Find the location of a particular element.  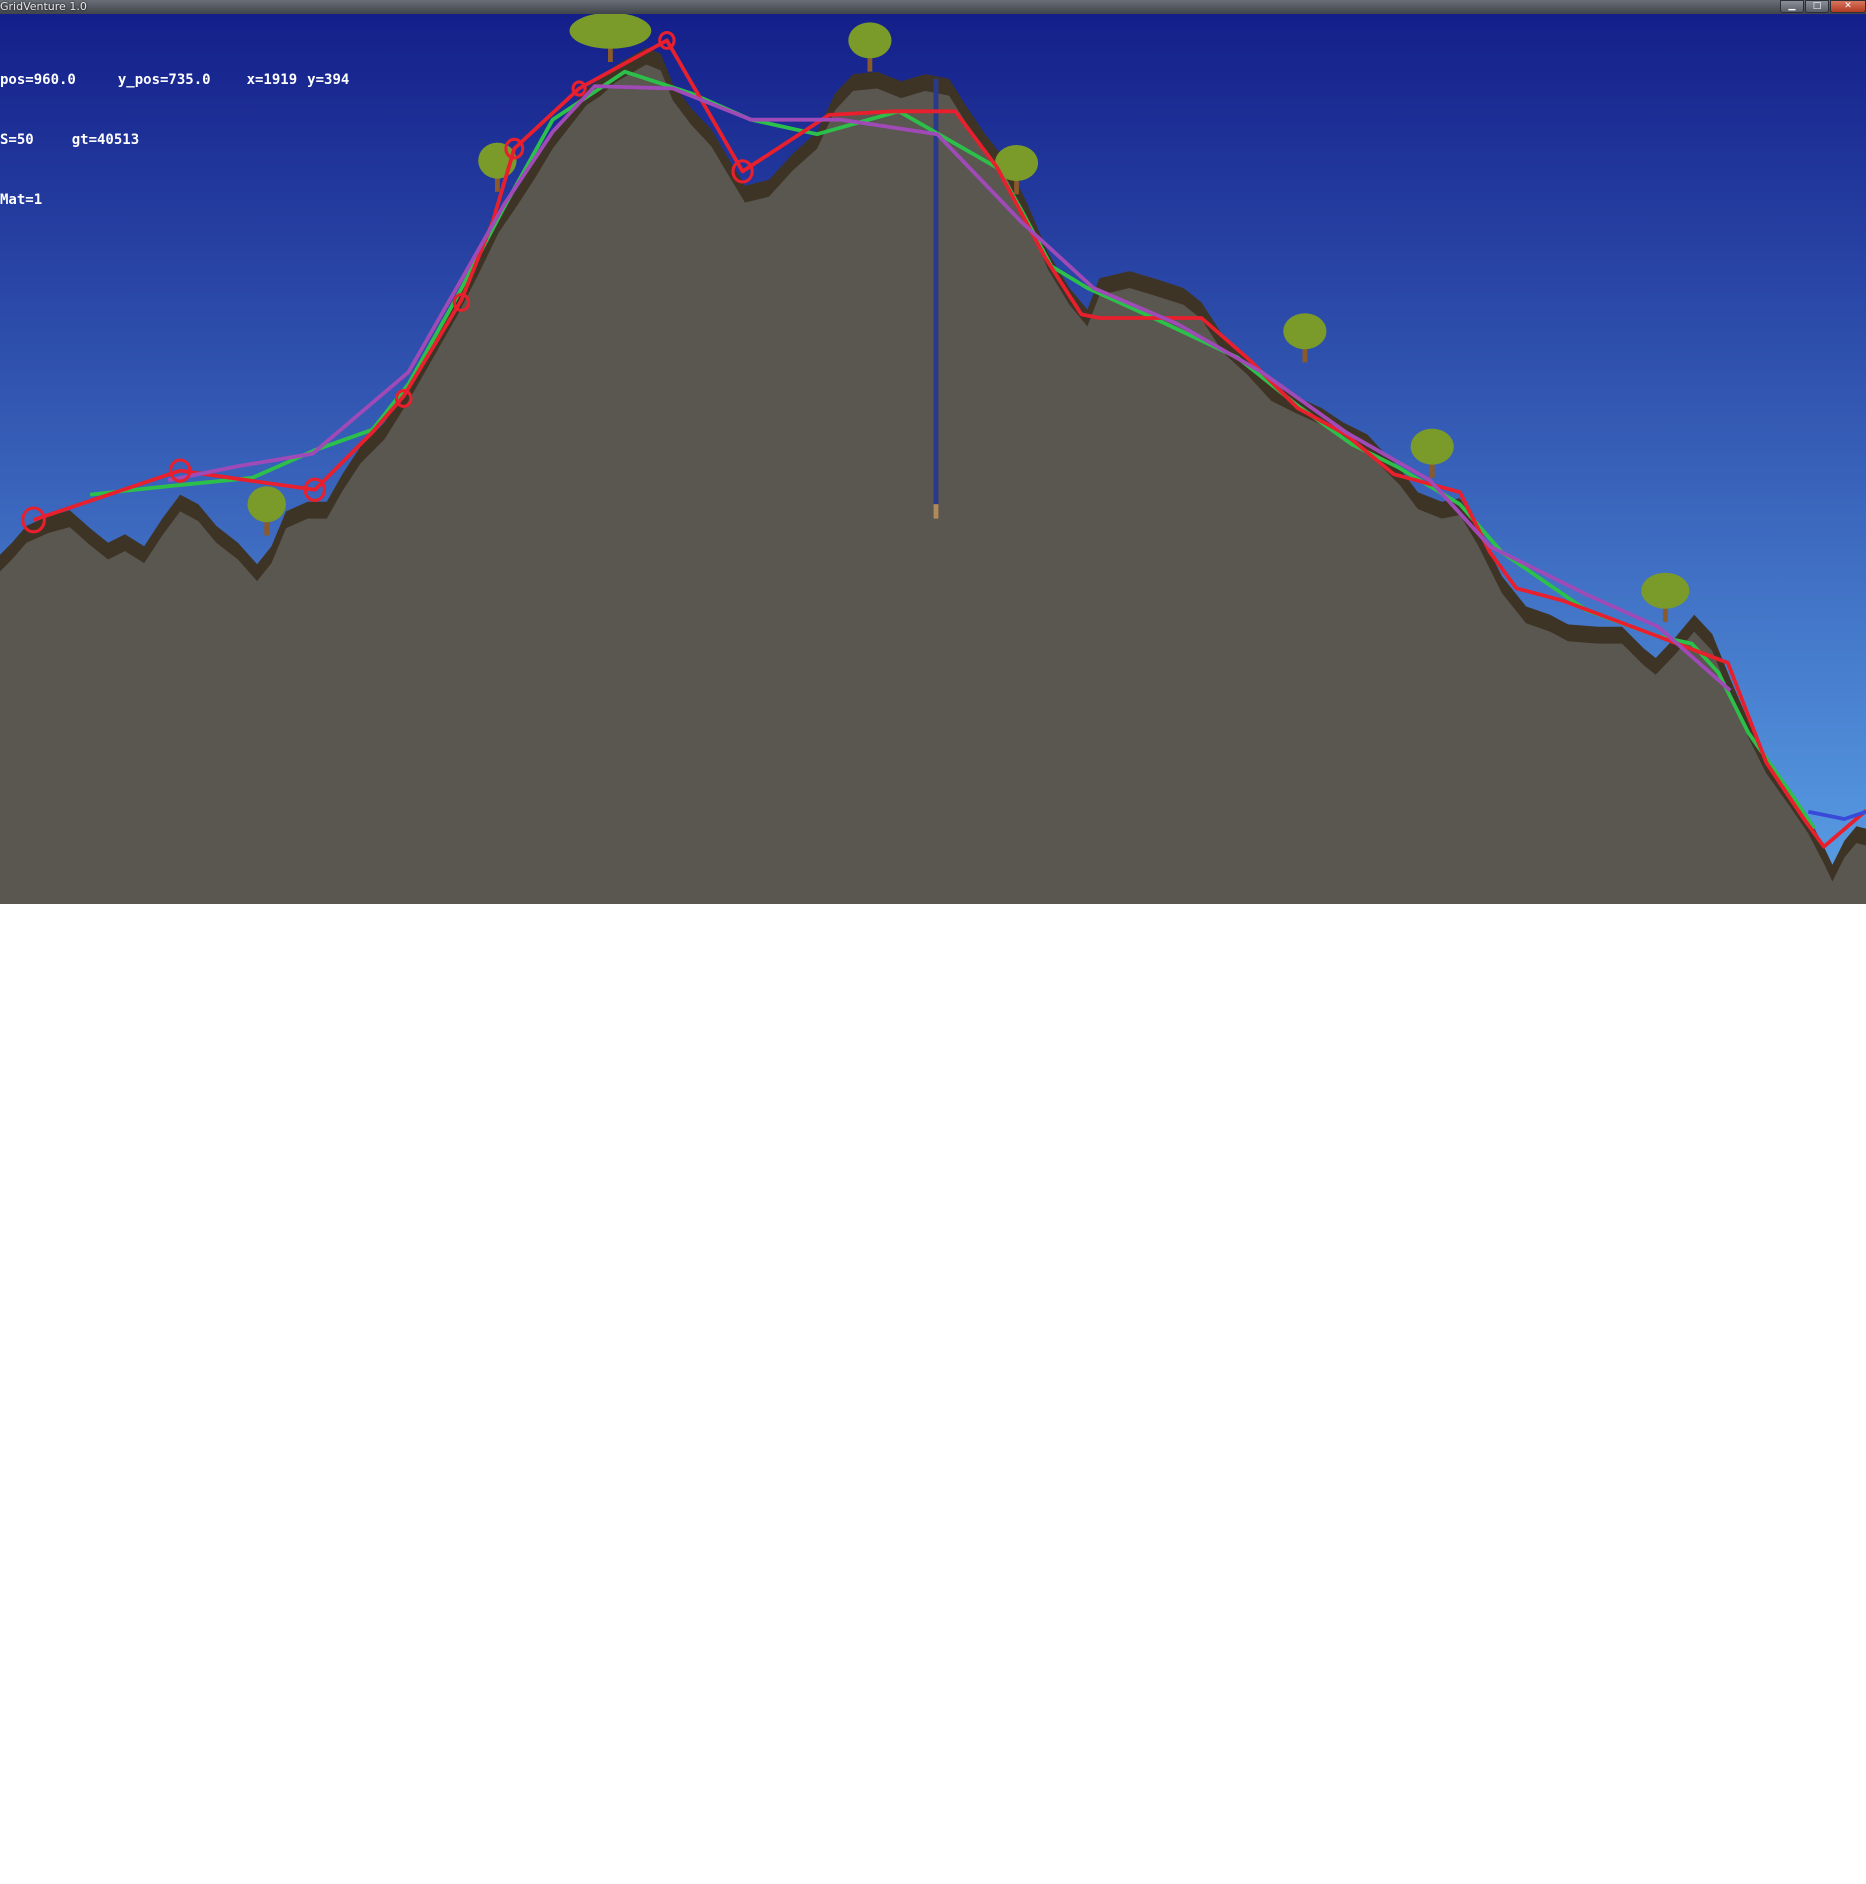

hud-row-material: Mat=1 is located at coordinates (174, 200).